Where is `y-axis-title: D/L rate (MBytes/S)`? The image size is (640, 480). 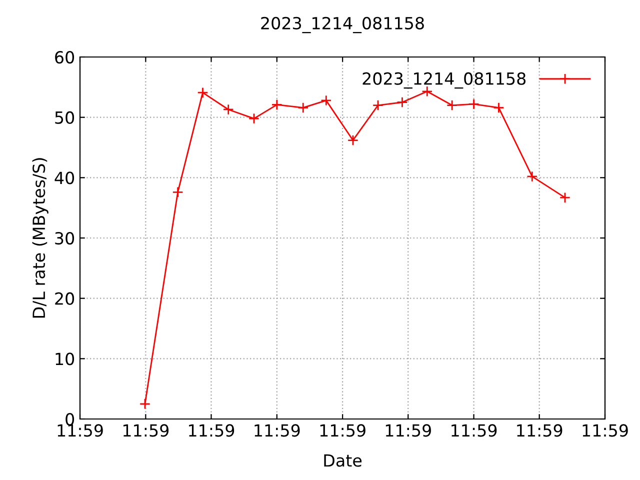
y-axis-title: D/L rate (MBytes/S) is located at coordinates (40, 238).